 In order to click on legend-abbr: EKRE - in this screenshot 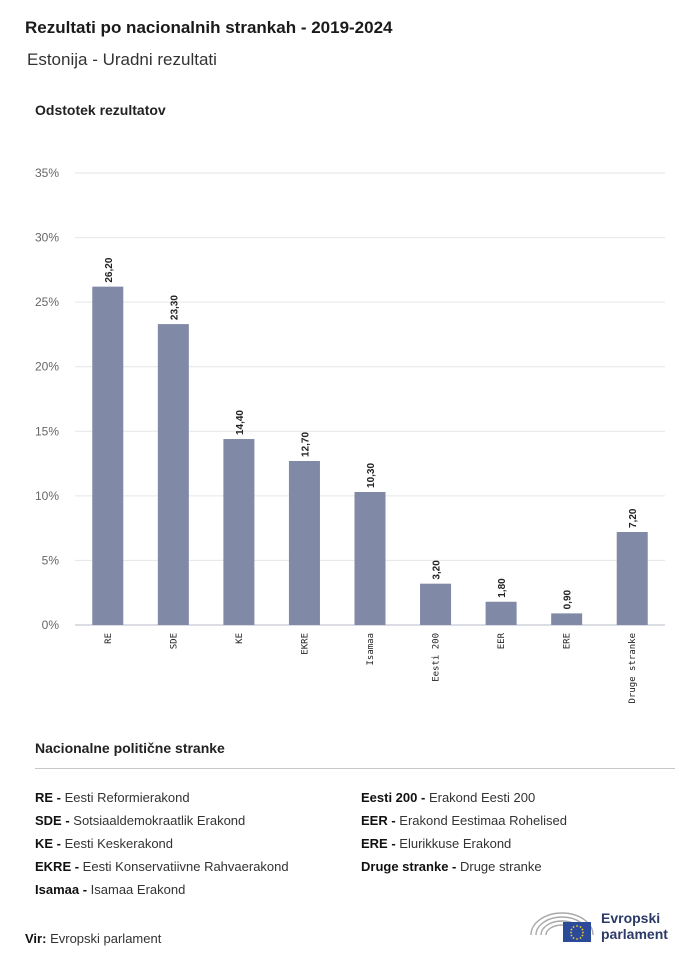, I will do `click(57, 866)`.